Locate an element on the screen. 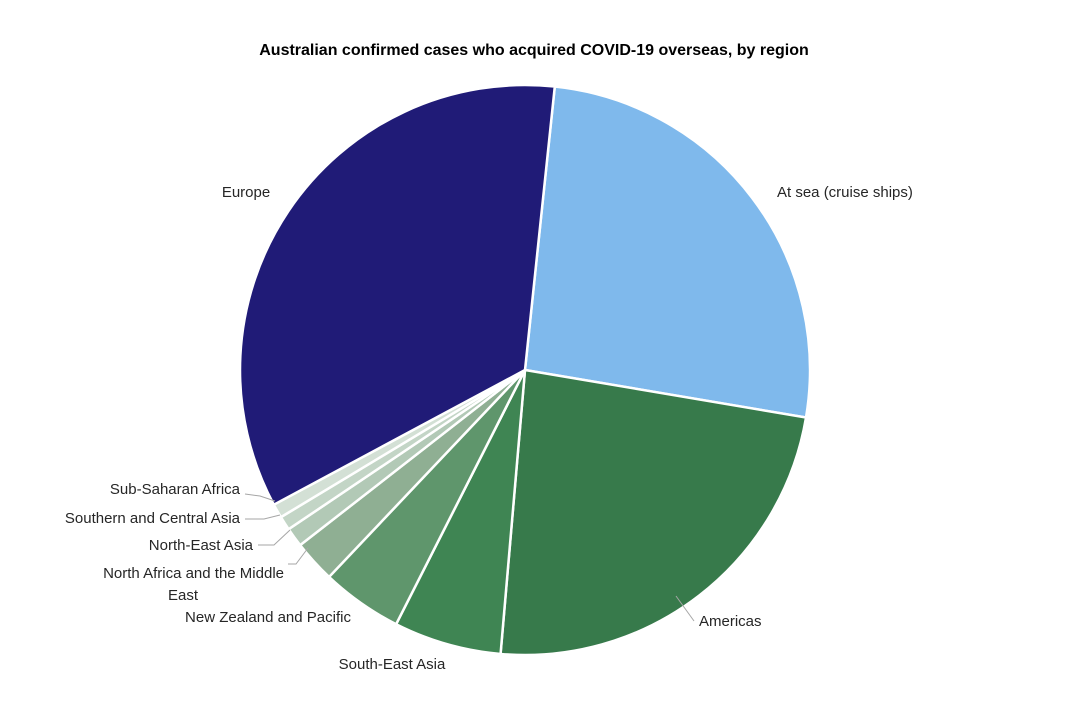  slice-label-north-africa-and-the-middle-east: North Africa and the Middle East is located at coordinates (193, 584).